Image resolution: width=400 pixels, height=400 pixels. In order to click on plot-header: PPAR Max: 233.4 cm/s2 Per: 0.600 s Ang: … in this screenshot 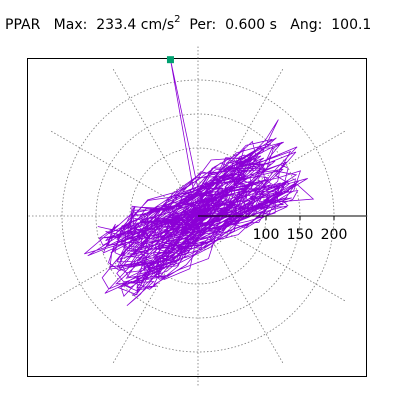, I will do `click(188, 23)`.